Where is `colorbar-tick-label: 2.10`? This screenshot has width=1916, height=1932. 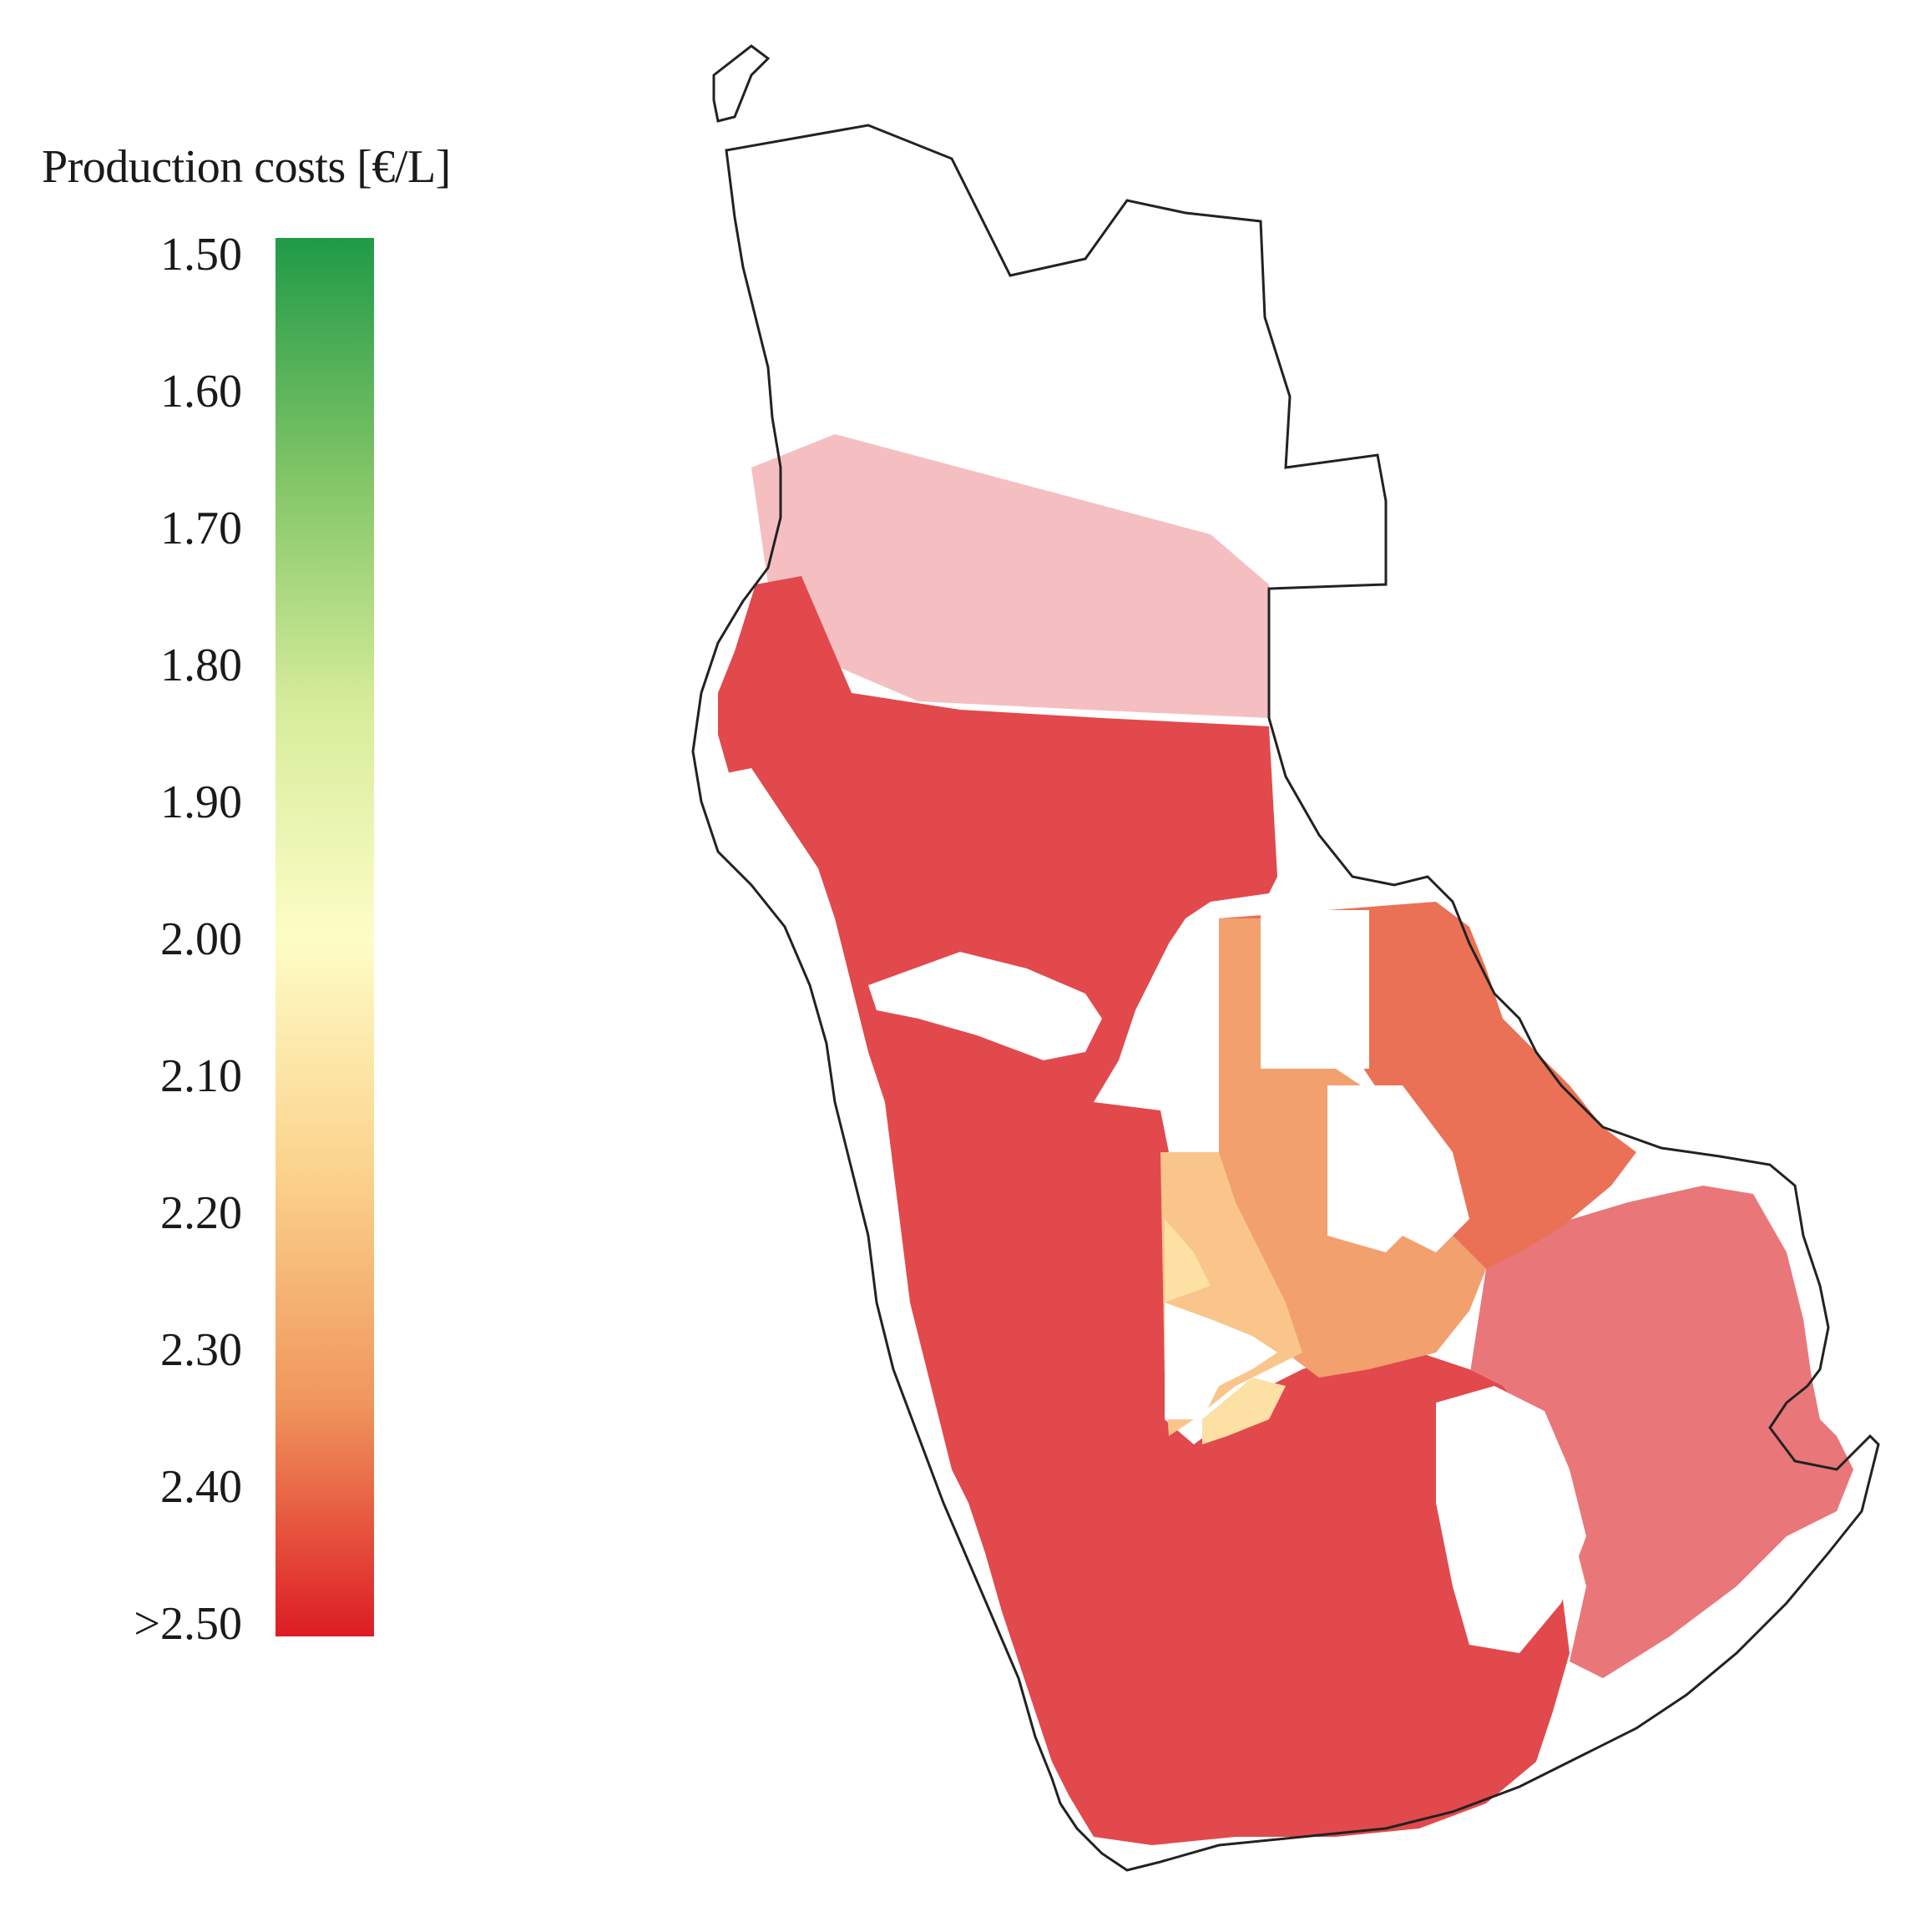
colorbar-tick-label: 2.10 is located at coordinates (201, 1076).